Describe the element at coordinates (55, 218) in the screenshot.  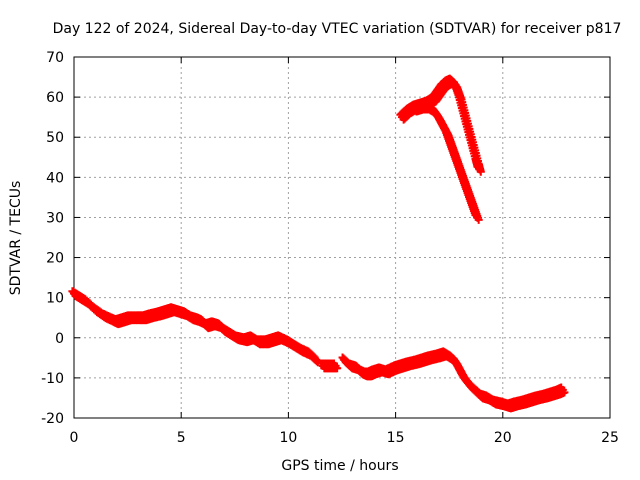
I see `y-tick-label: 30` at that location.